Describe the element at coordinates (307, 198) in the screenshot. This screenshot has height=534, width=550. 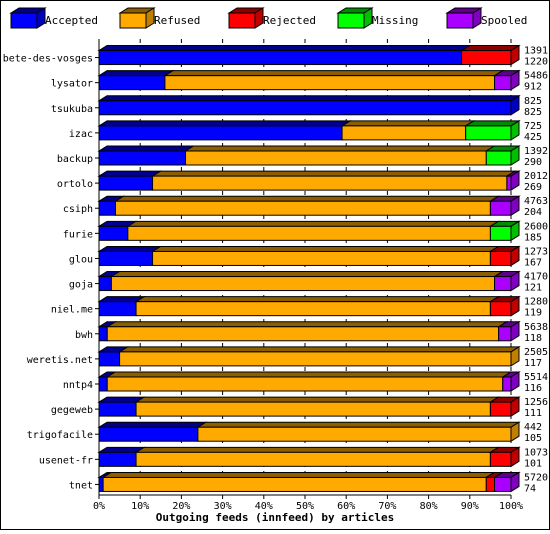
I see `bar-top-csiph-refused` at that location.